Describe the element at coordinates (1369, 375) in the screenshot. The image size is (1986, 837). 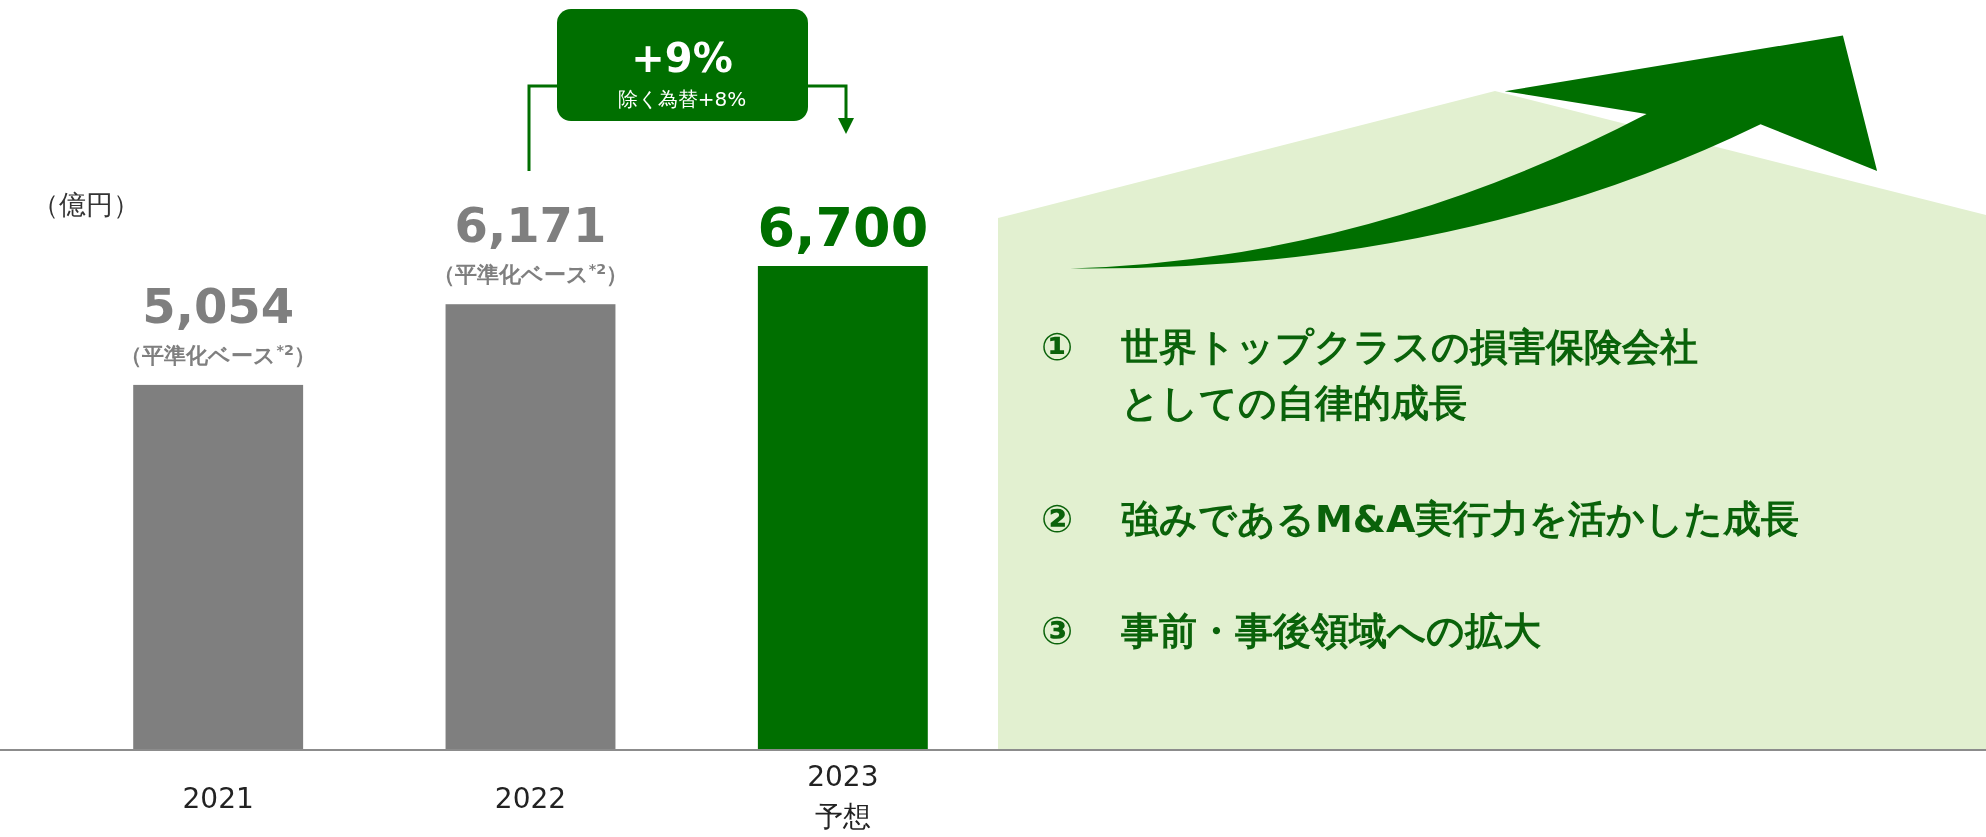
I see `text: ① 世界トップクラスの損害保険会社としての自律的成長` at that location.